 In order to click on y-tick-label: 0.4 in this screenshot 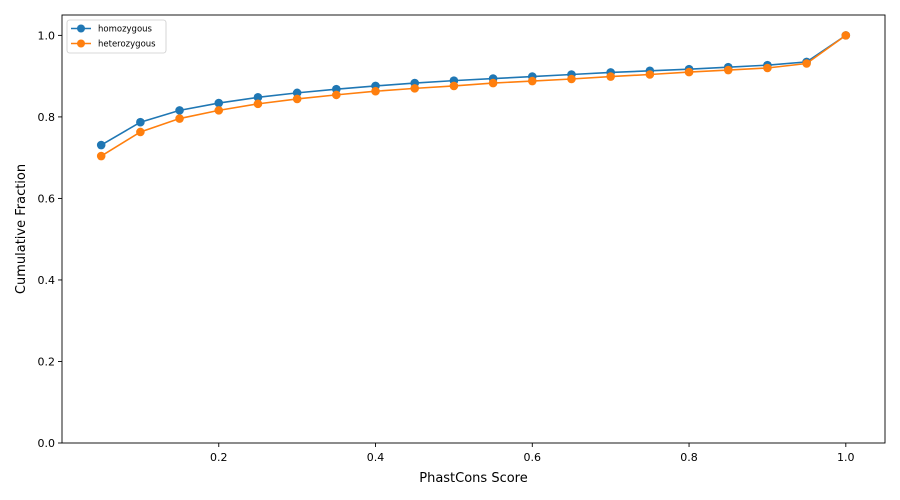, I will do `click(47, 280)`.